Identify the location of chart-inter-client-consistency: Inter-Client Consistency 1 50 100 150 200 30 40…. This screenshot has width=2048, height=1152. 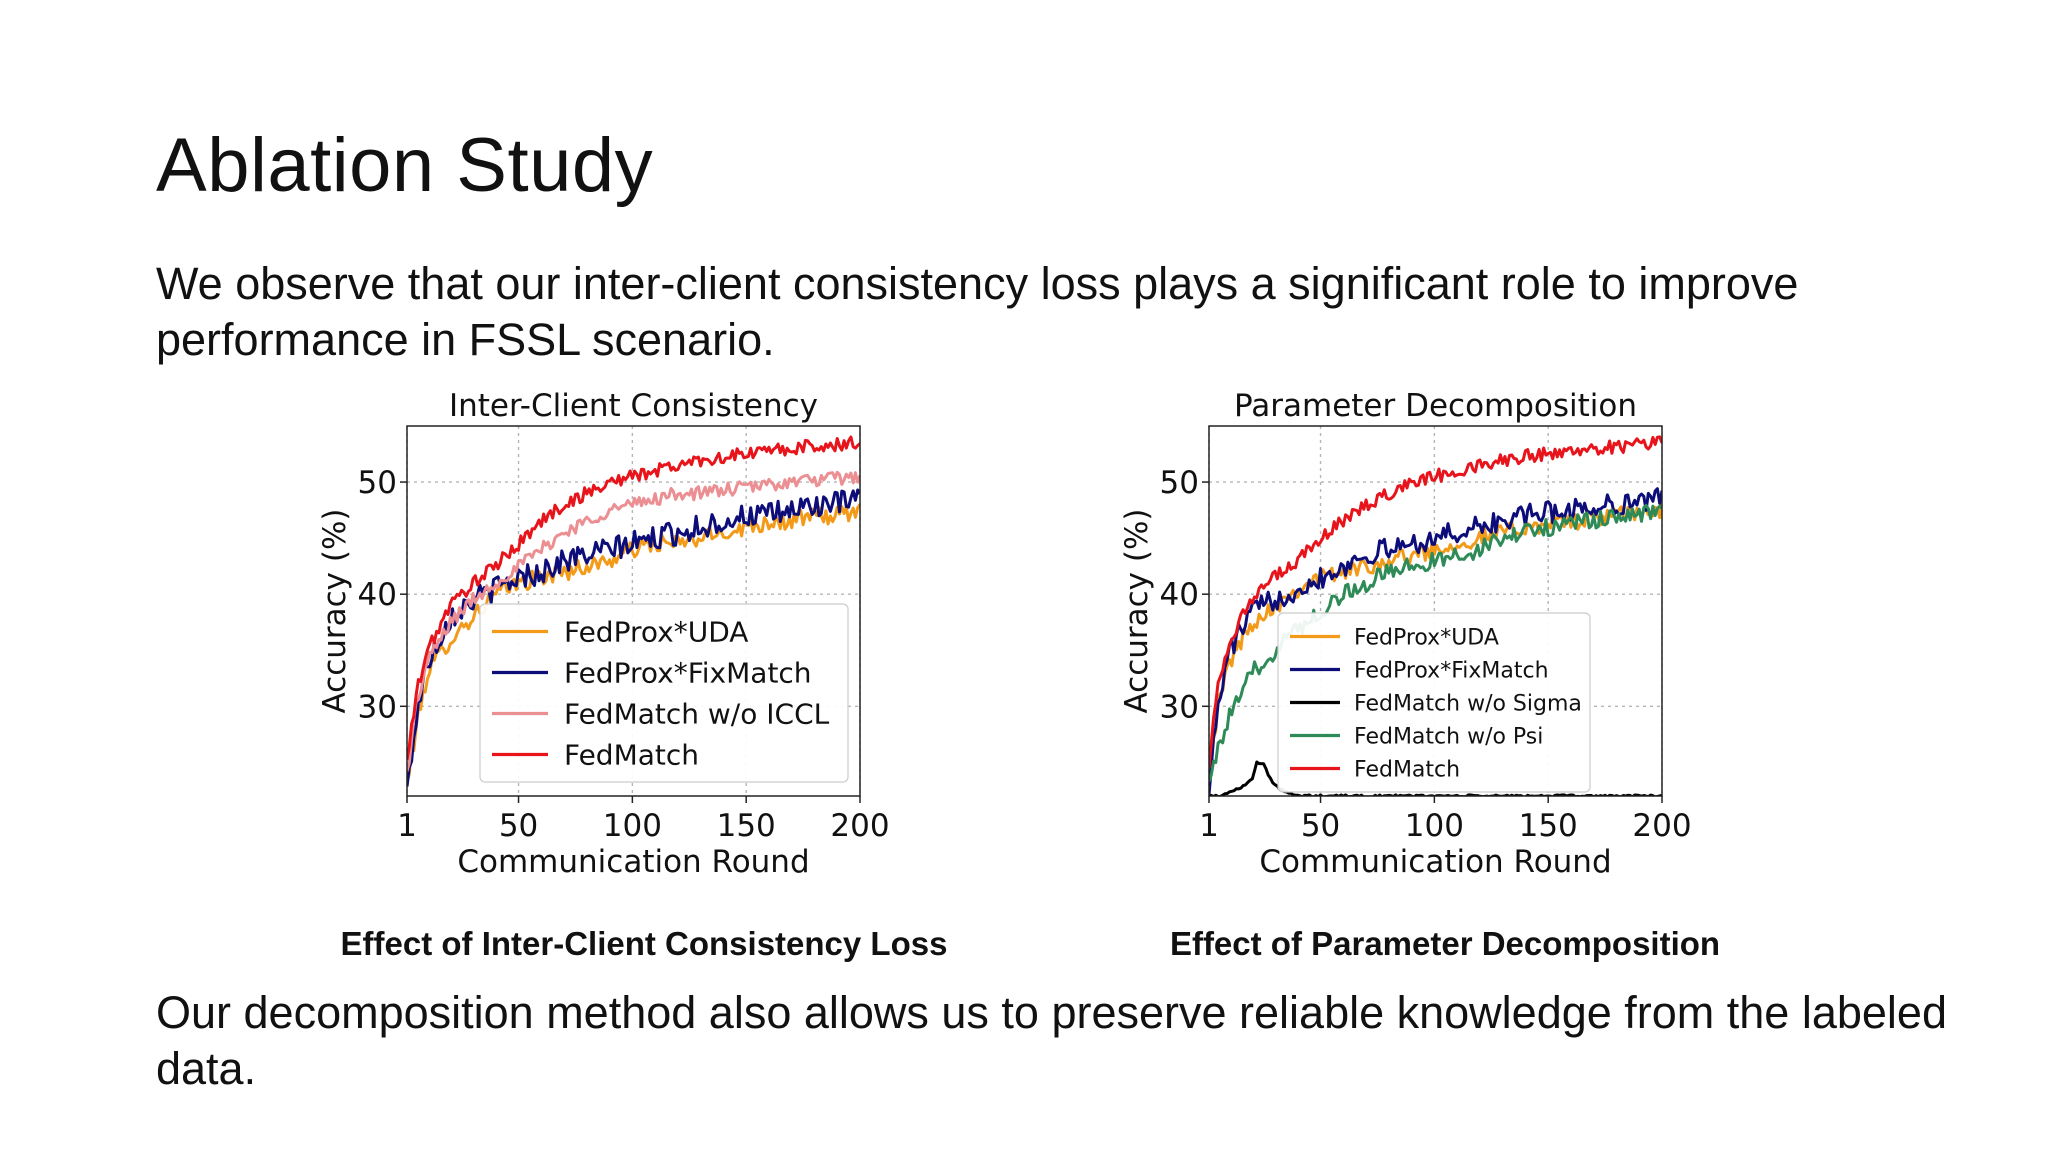
(610, 630).